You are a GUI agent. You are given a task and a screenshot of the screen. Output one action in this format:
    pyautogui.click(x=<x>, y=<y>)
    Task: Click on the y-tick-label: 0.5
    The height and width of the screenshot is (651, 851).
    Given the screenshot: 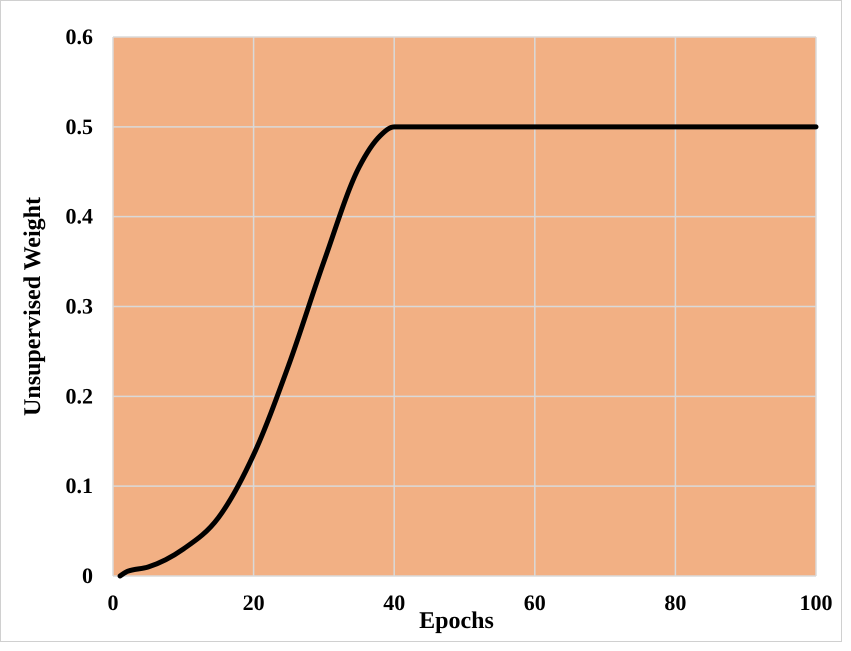 What is the action you would take?
    pyautogui.click(x=79, y=126)
    